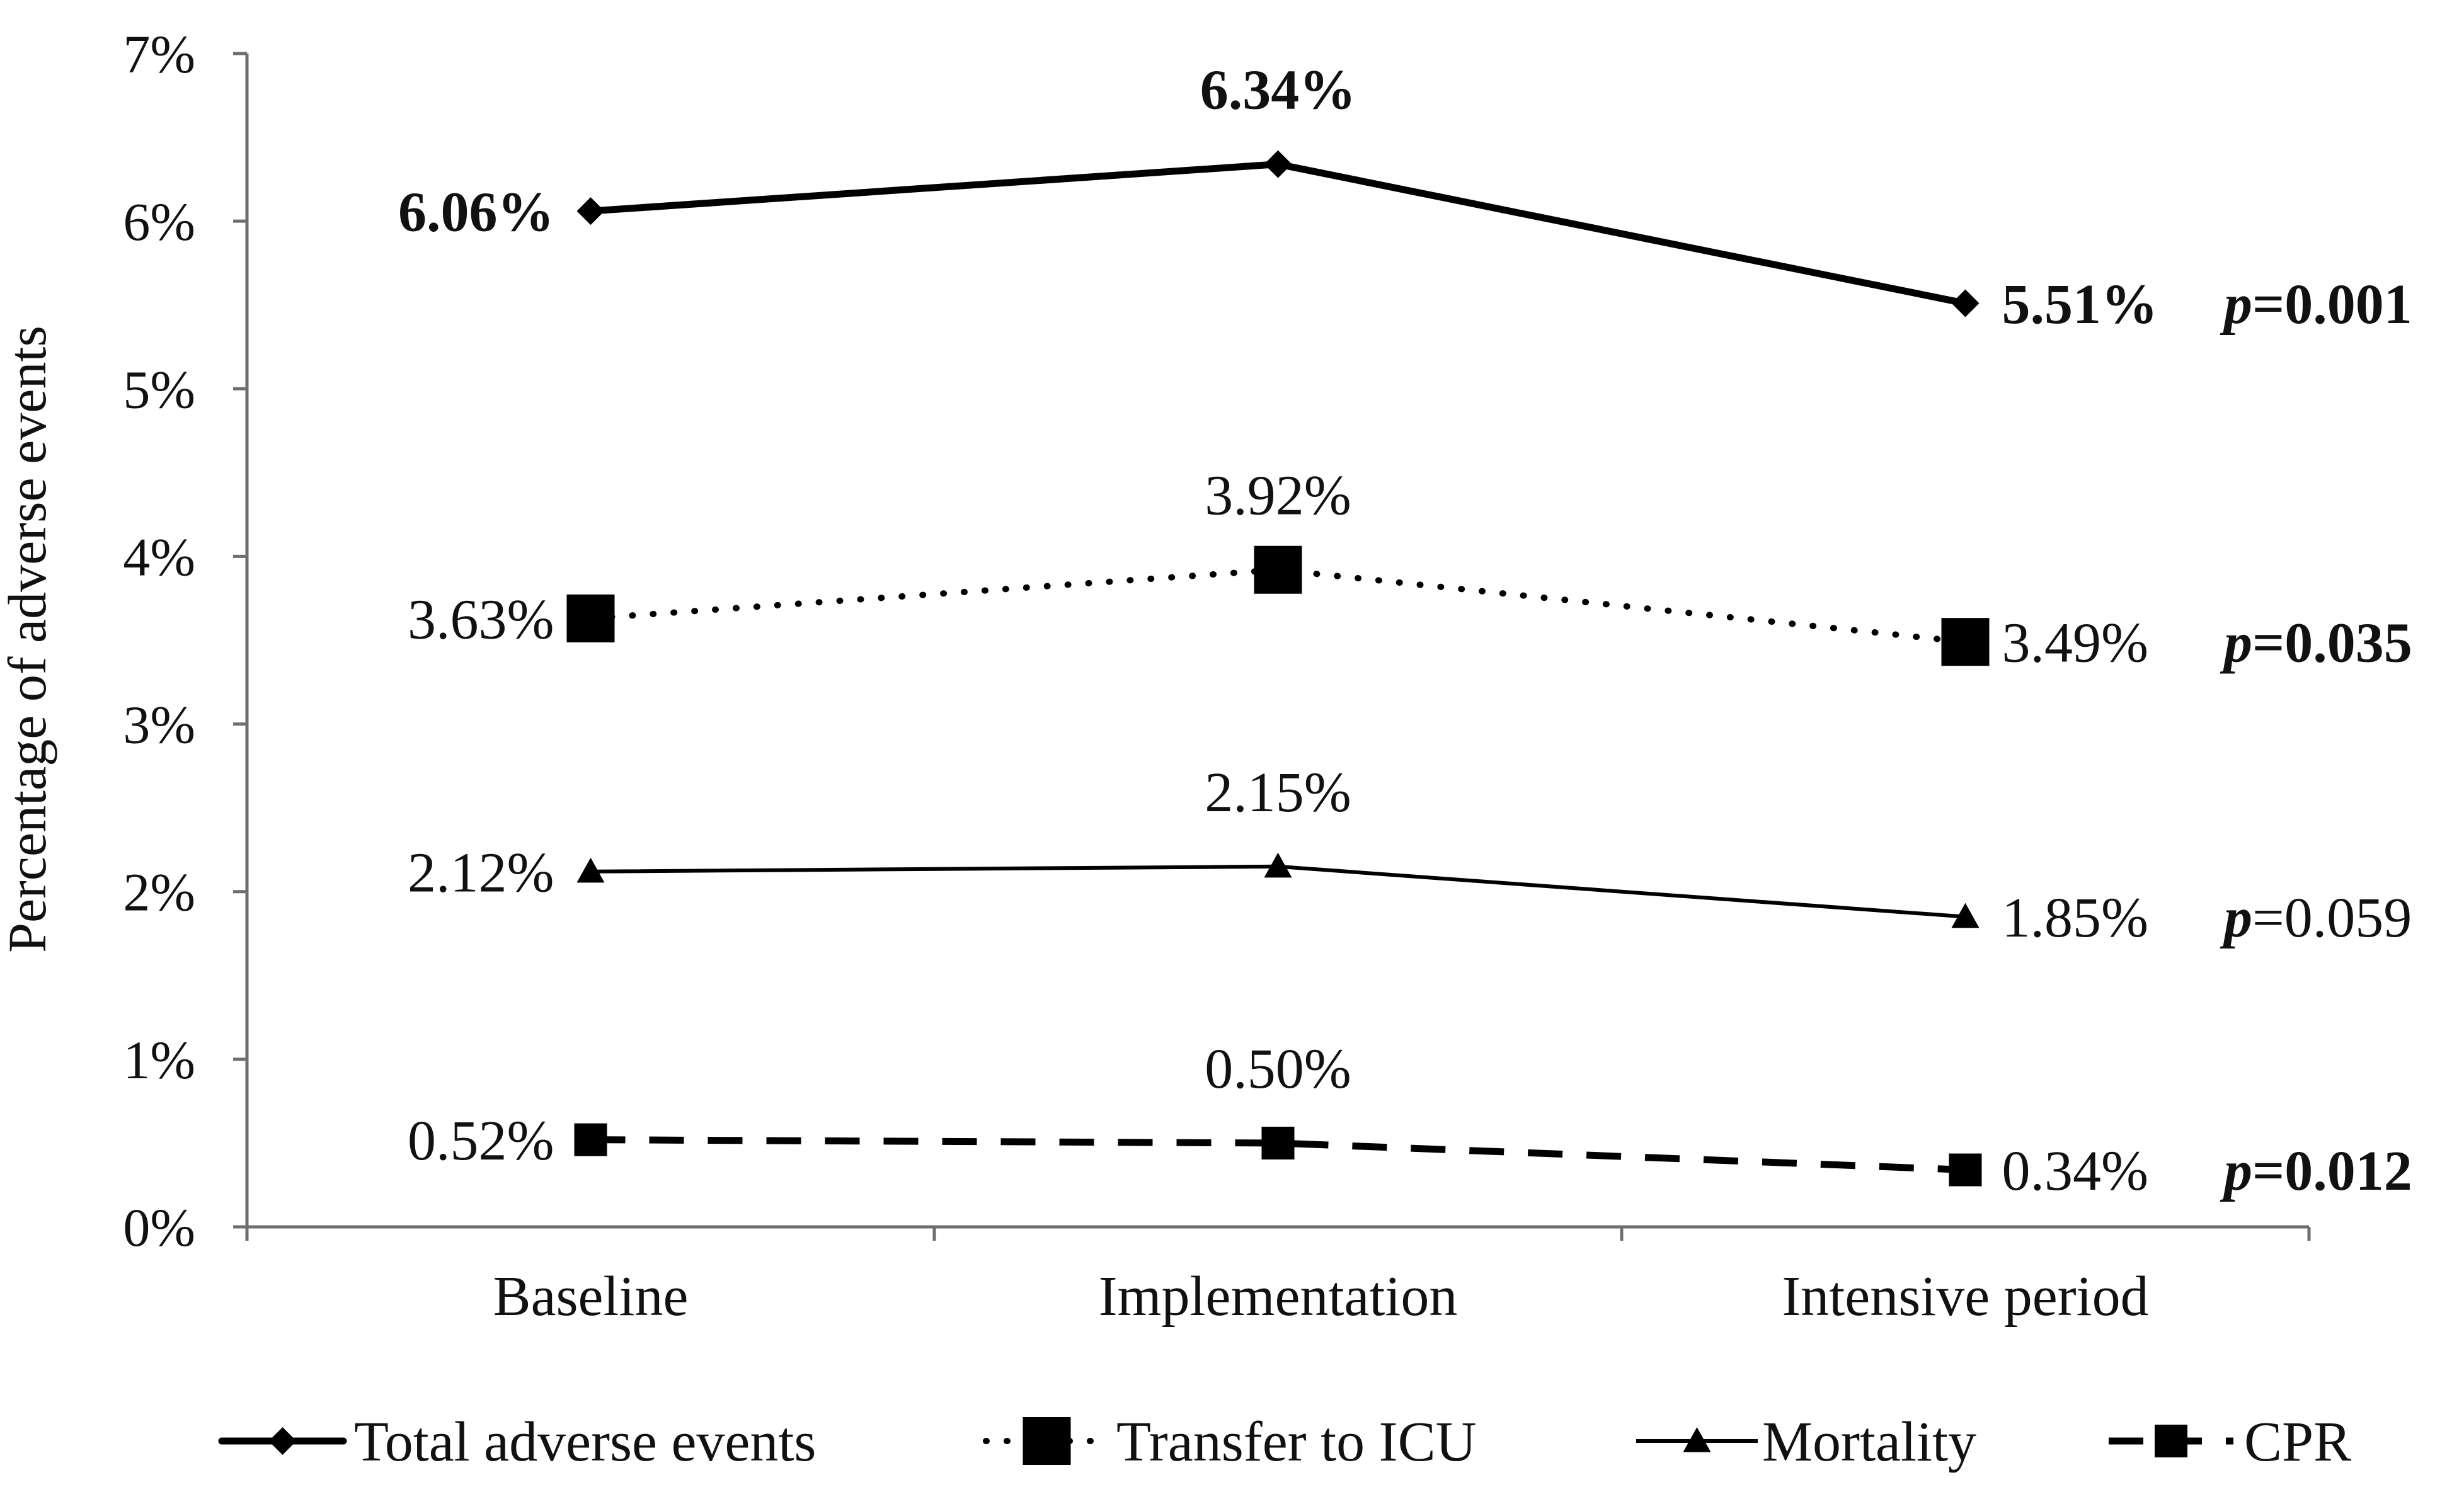 Image resolution: width=2464 pixels, height=1487 pixels. What do you see at coordinates (2075, 643) in the screenshot?
I see `data-label: 3.49%` at bounding box center [2075, 643].